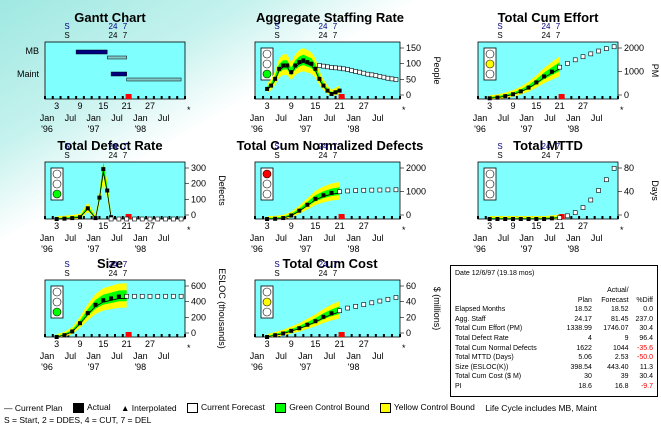  I want to click on summary-col-actual-top: Actual/, so click(618, 290).